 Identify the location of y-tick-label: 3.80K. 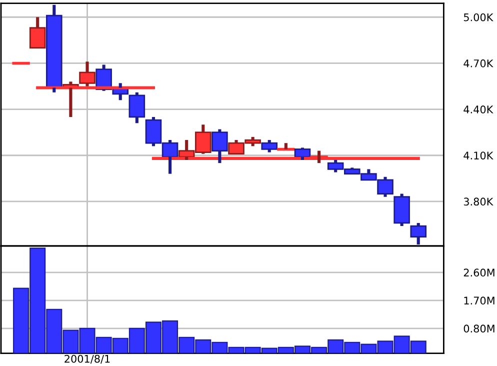
(479, 202).